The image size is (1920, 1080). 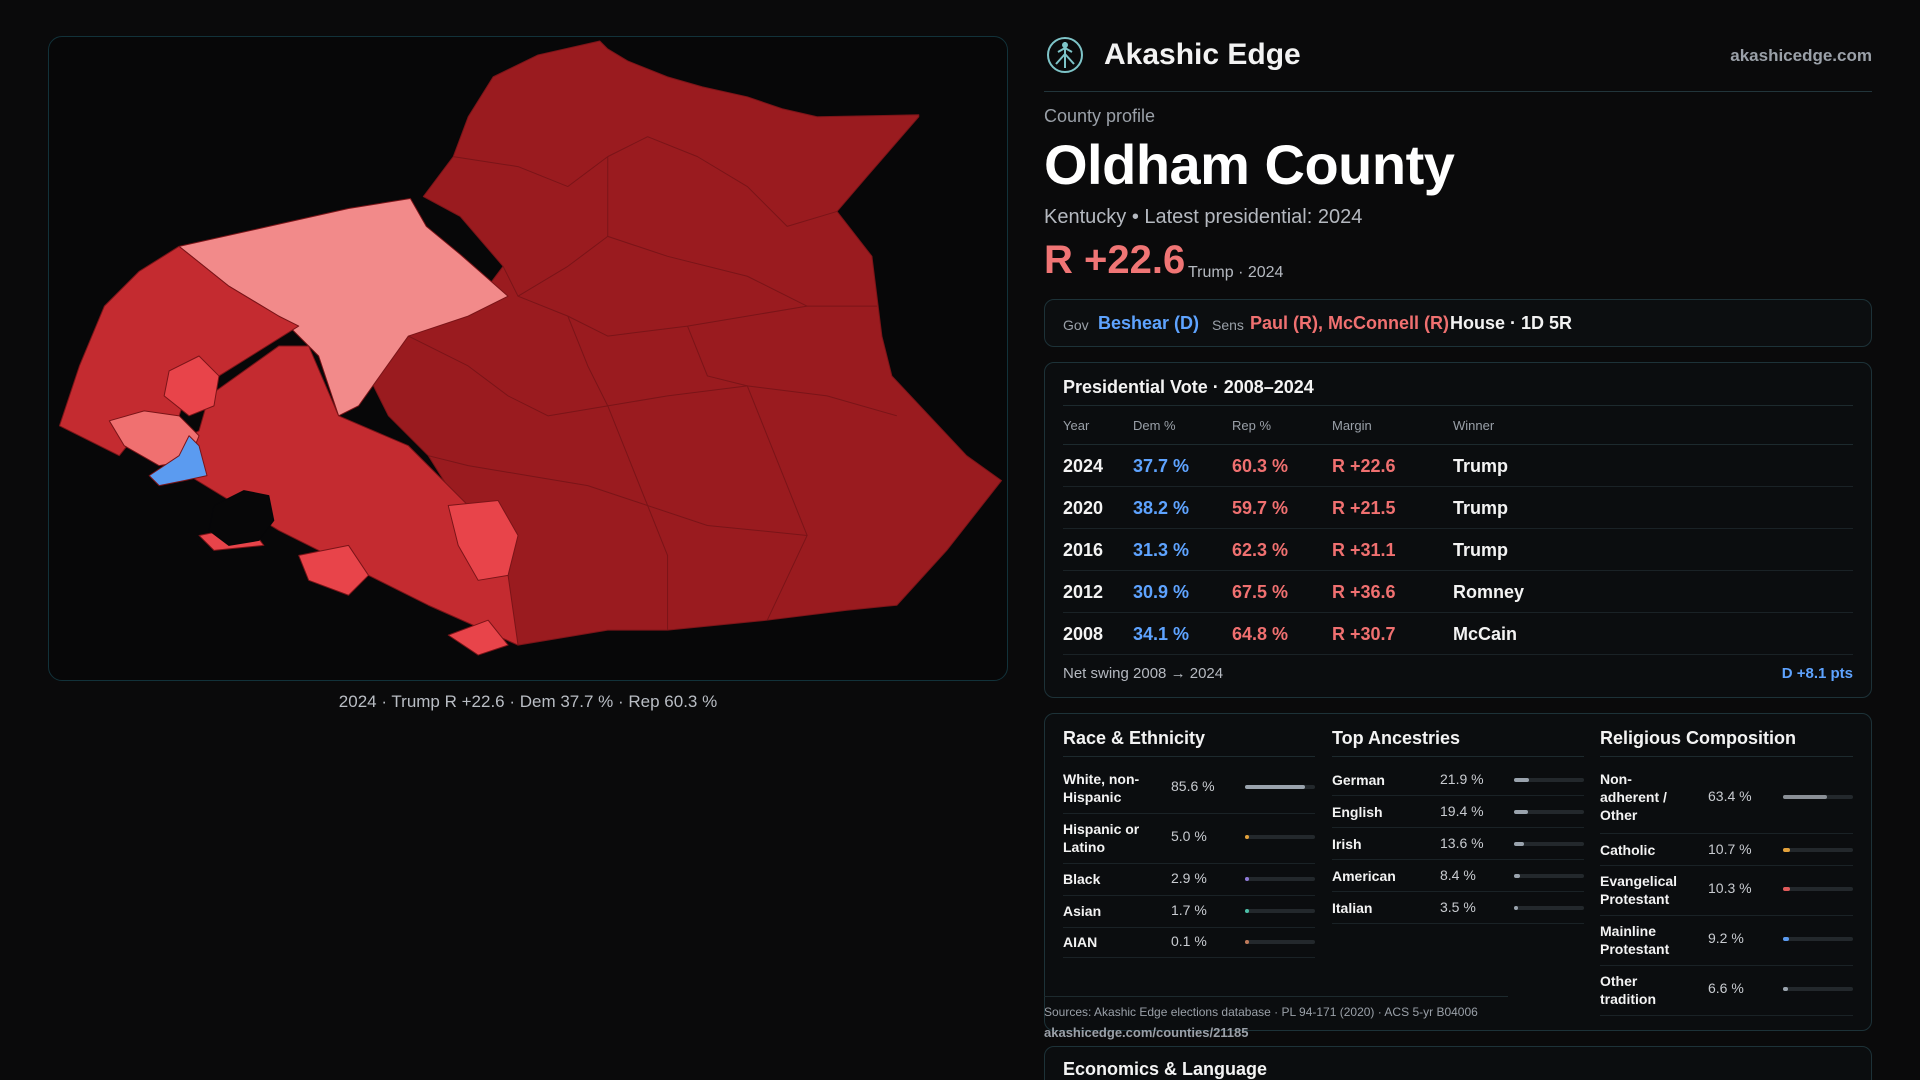 I want to click on table-row: 2012 30.9 % 67.5 % R +36.6 Romney, so click(x=1458, y=592).